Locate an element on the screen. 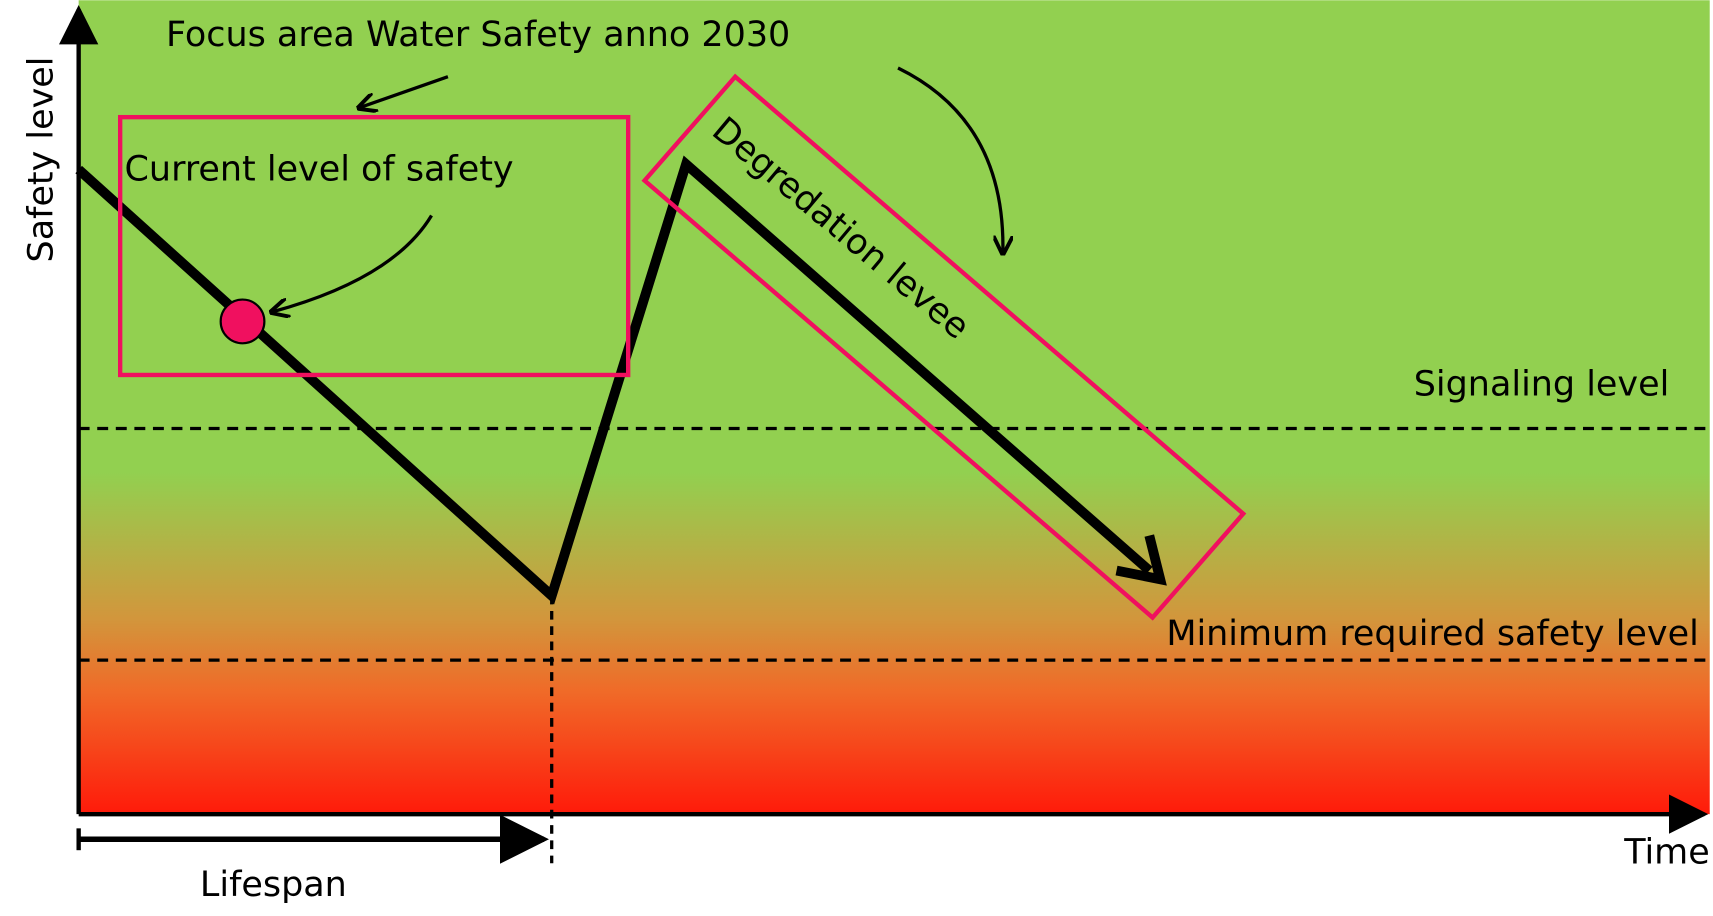 The height and width of the screenshot is (916, 1713). current-label: Current level of safety is located at coordinates (319, 170).